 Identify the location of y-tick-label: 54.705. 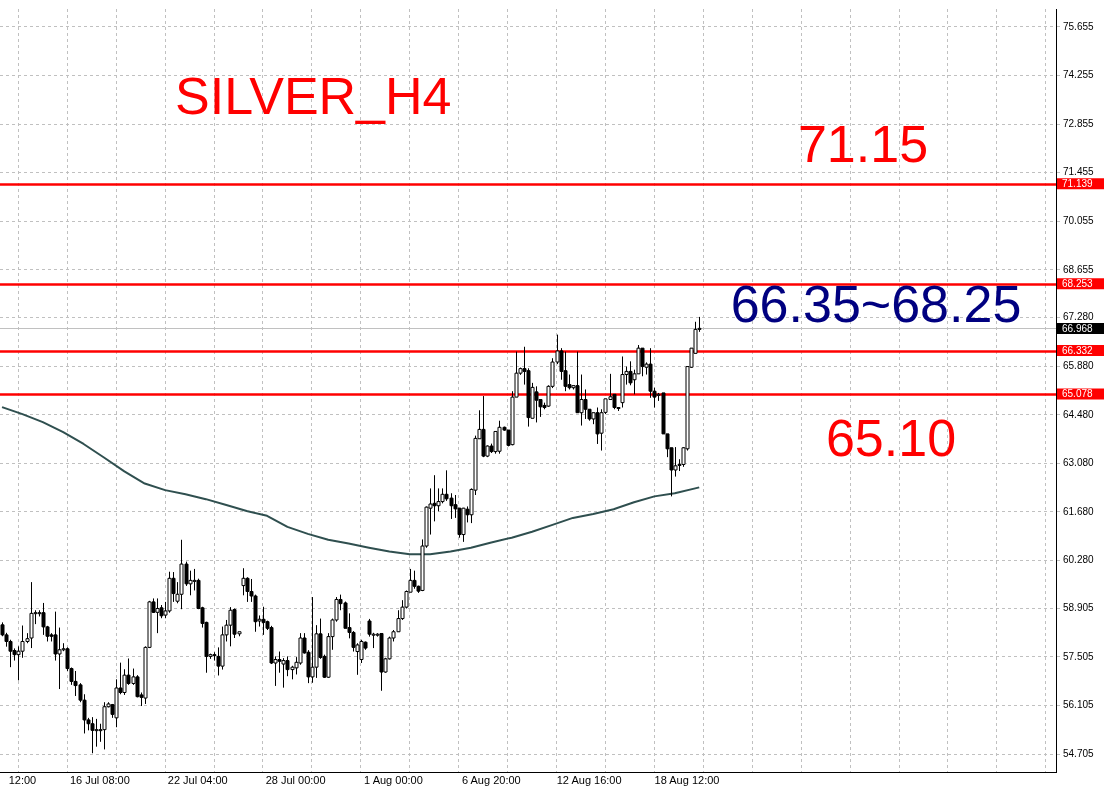
(1079, 753).